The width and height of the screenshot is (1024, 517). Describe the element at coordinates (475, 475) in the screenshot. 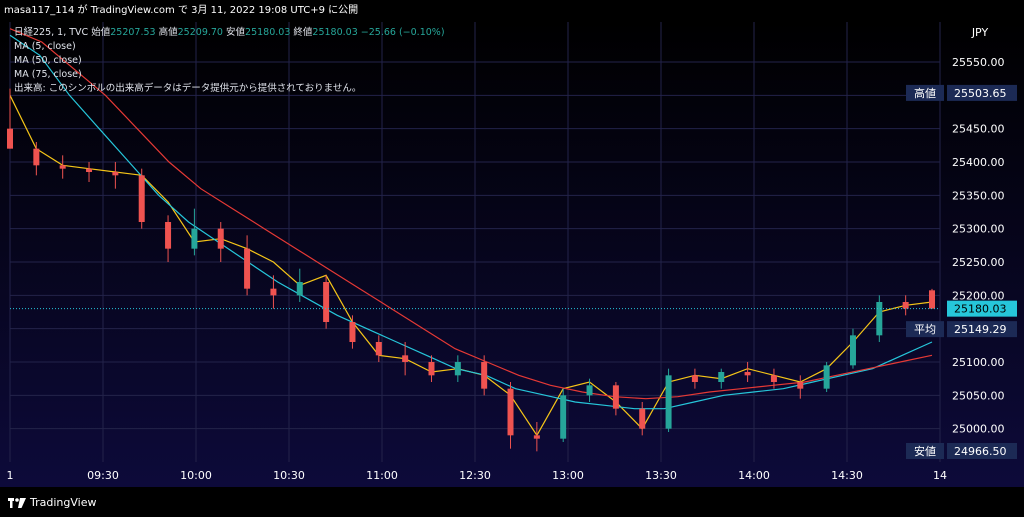

I see `x-tick-label: 12:30` at that location.